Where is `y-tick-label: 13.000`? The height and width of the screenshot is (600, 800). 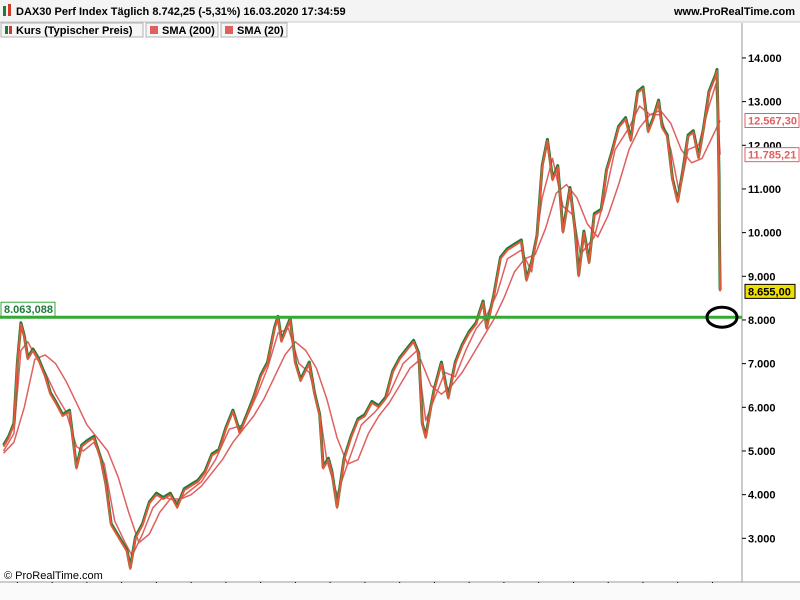
y-tick-label: 13.000 is located at coordinates (765, 103).